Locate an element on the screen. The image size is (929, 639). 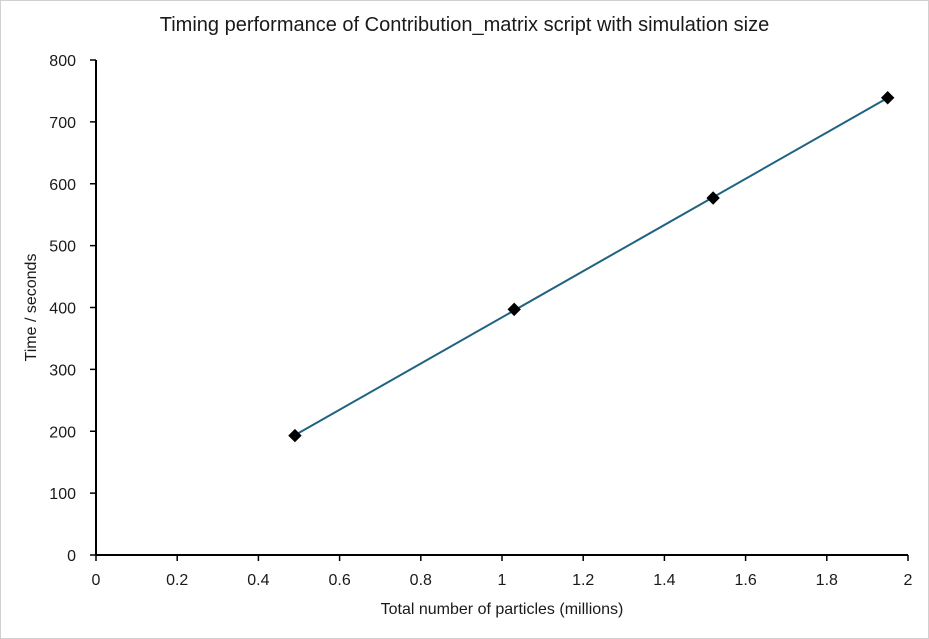
x-tick-label: 0.8 is located at coordinates (421, 580).